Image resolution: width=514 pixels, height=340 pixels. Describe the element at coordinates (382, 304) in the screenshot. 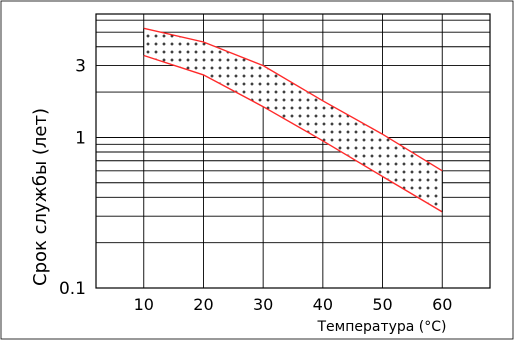

I see `x-tick-label: 50` at that location.